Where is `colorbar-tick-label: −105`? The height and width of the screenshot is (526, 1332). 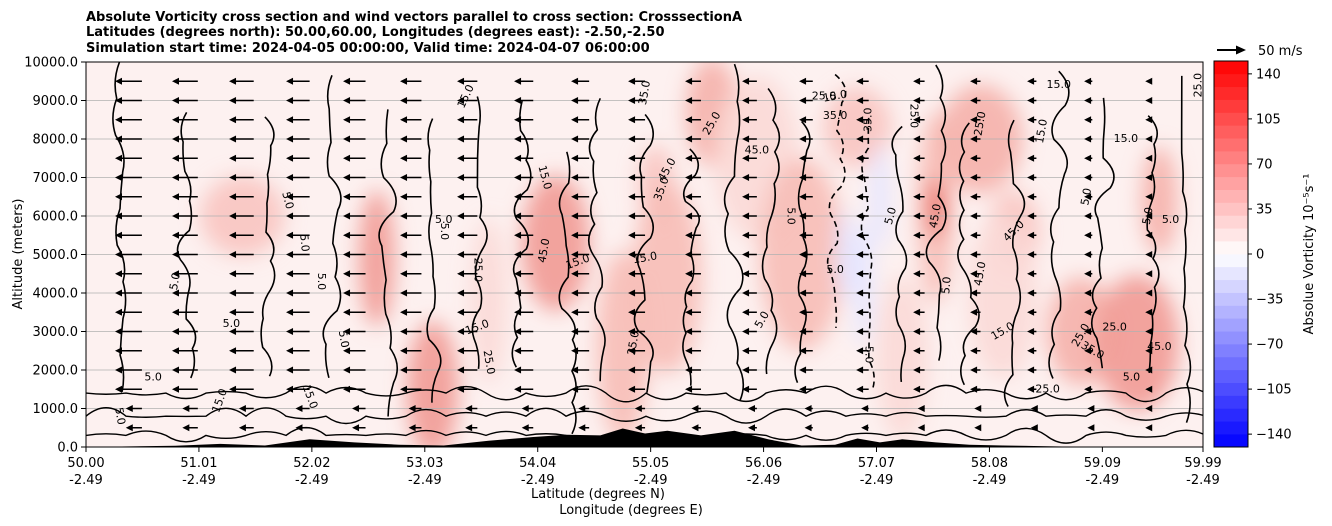 colorbar-tick-label: −105 is located at coordinates (1274, 390).